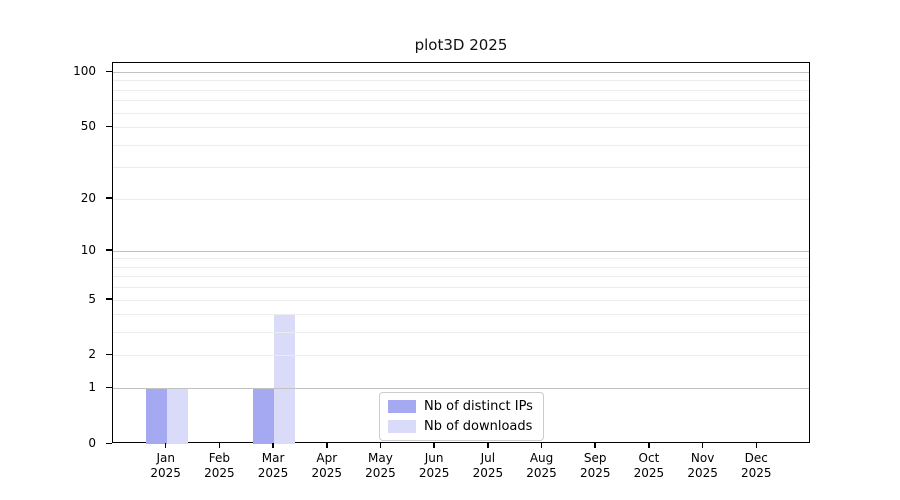 Image resolution: width=900 pixels, height=500 pixels. I want to click on legend-label-distinct-ips: Nb of distinct IPs, so click(478, 406).